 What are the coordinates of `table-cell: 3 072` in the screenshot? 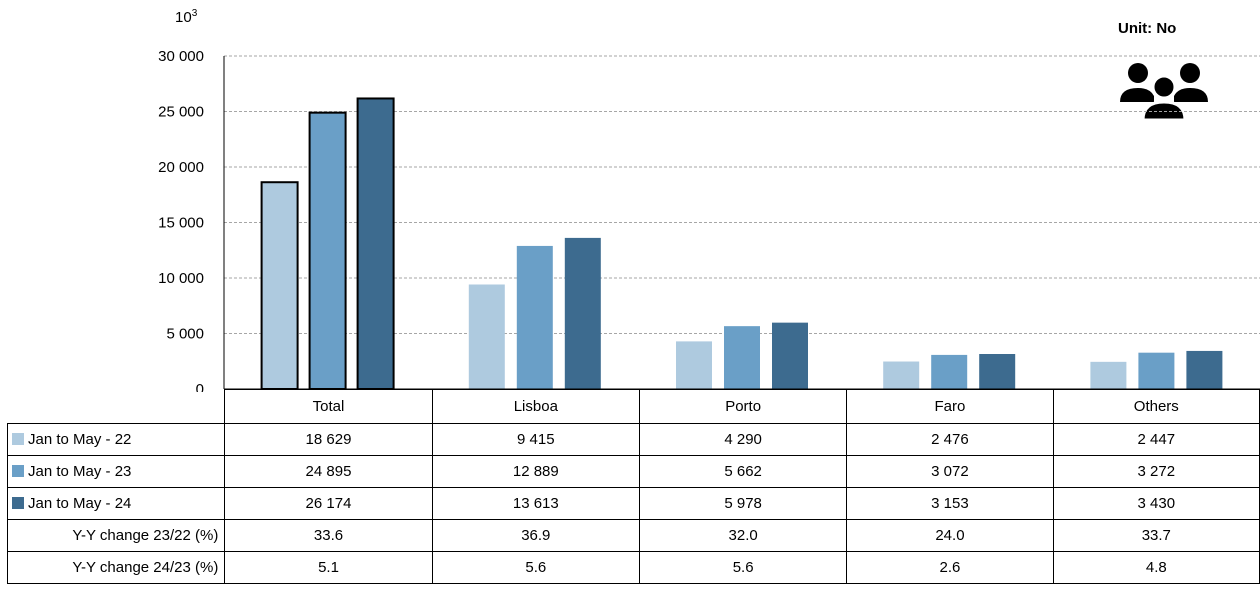 It's located at (950, 471).